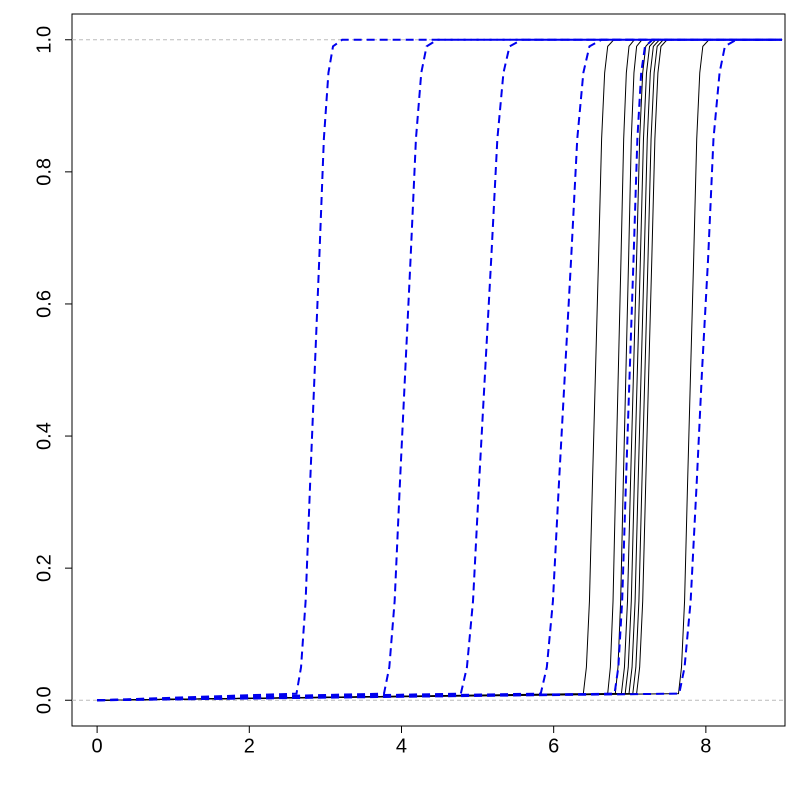  What do you see at coordinates (97, 746) in the screenshot?
I see `x-tick-label: 0` at bounding box center [97, 746].